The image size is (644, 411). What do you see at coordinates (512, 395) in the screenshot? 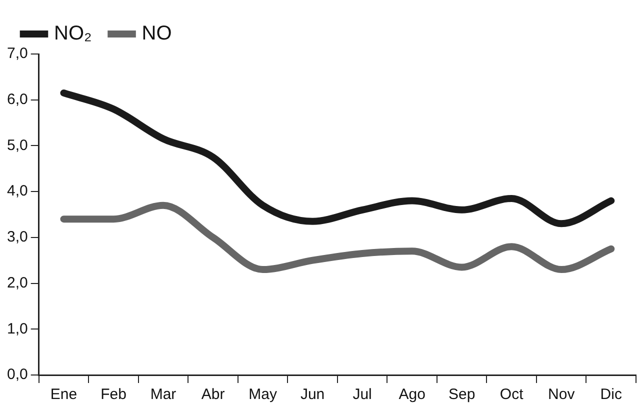
I see `x-tick-label: Oct` at bounding box center [512, 395].